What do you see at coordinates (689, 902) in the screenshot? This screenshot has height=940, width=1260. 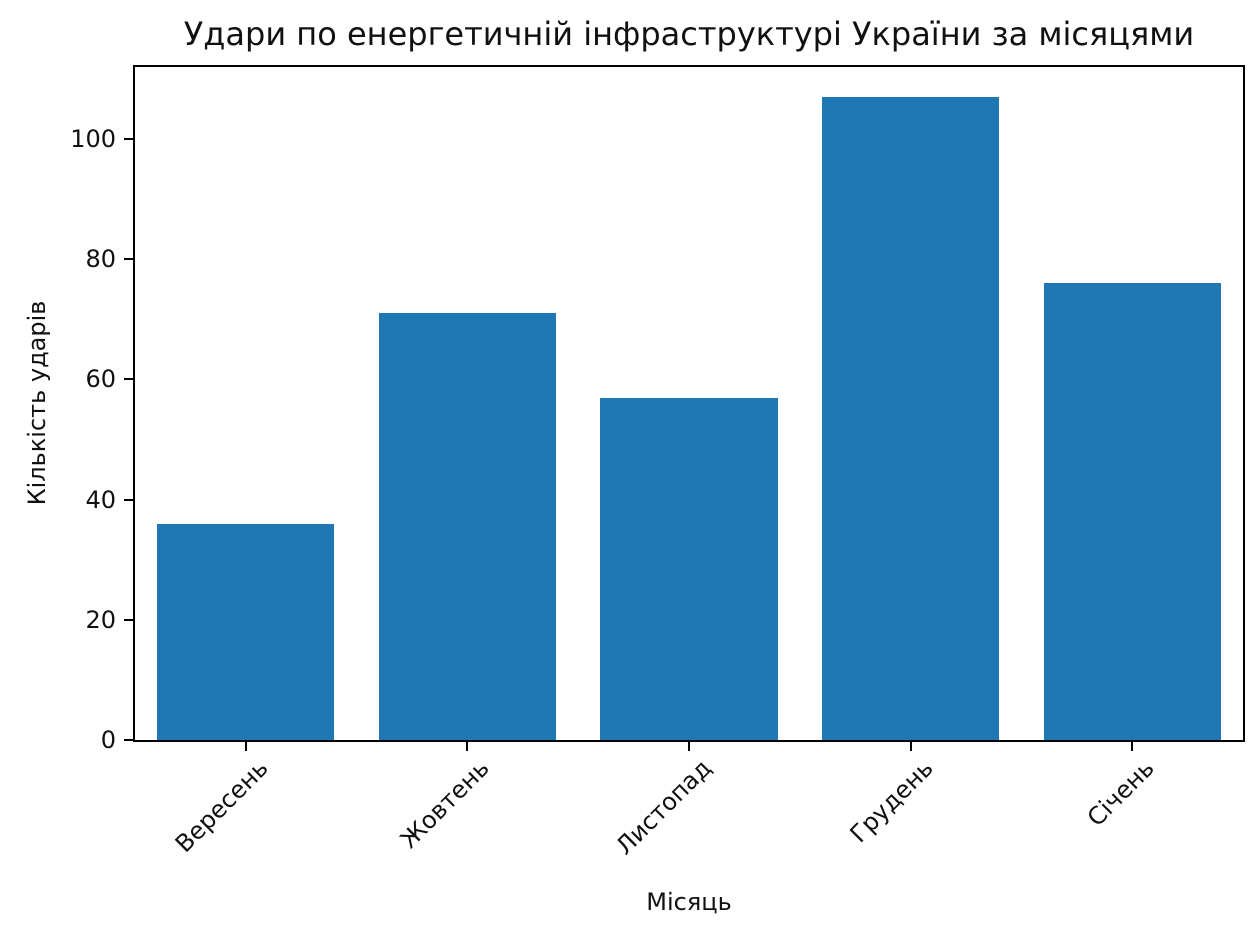 I see `x-axis-label: Місяць` at bounding box center [689, 902].